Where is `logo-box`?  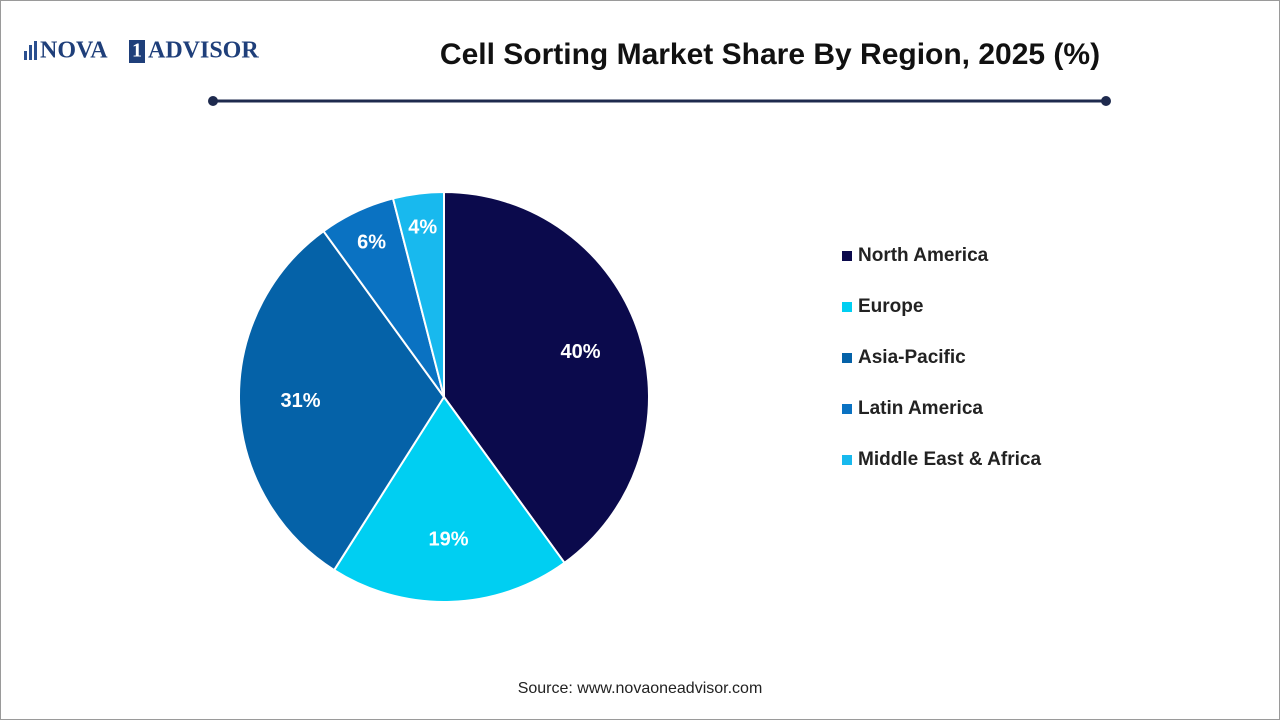 logo-box is located at coordinates (137, 51).